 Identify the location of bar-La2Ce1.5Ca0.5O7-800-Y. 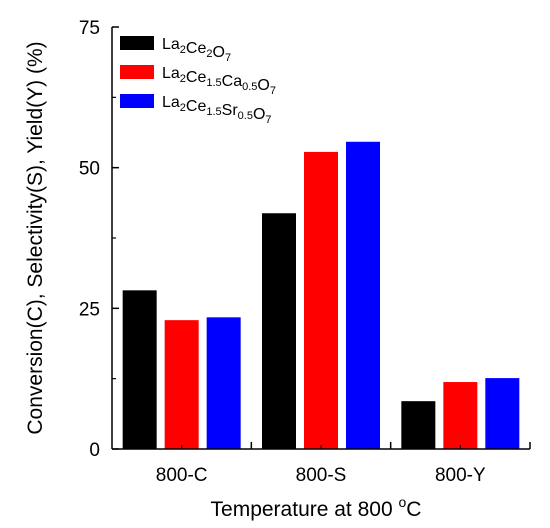
(460, 415).